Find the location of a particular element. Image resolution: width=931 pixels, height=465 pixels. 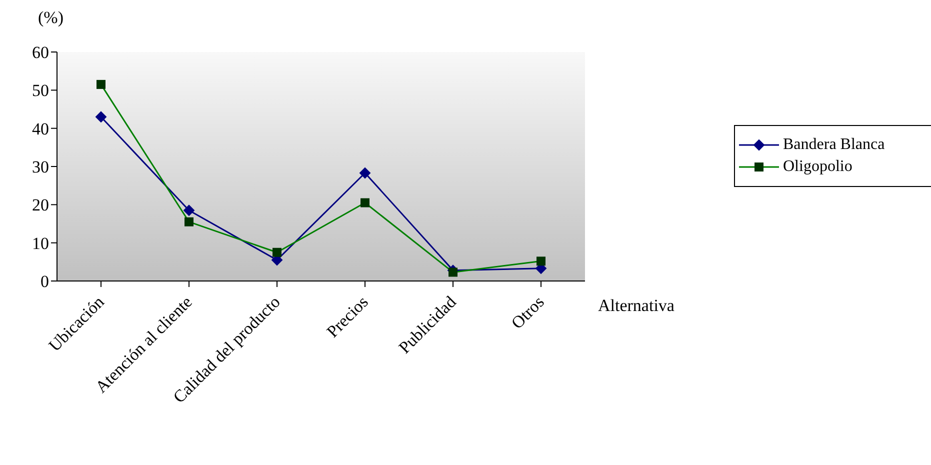

y-tick-label: 50 is located at coordinates (40, 90).